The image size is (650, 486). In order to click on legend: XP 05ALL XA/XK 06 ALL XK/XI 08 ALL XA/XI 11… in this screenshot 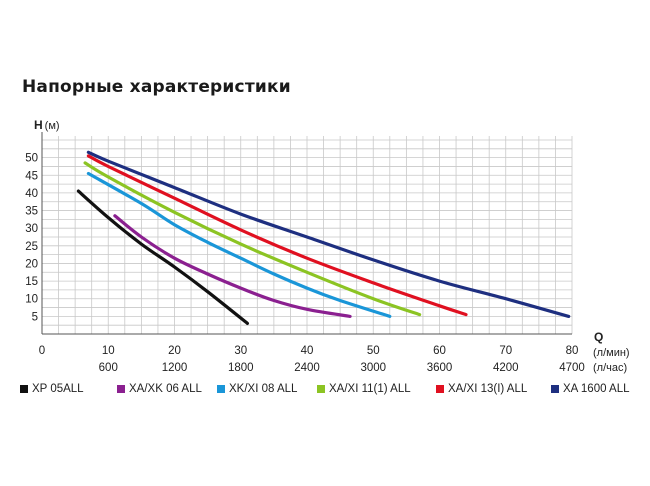, I will do `click(335, 389)`.